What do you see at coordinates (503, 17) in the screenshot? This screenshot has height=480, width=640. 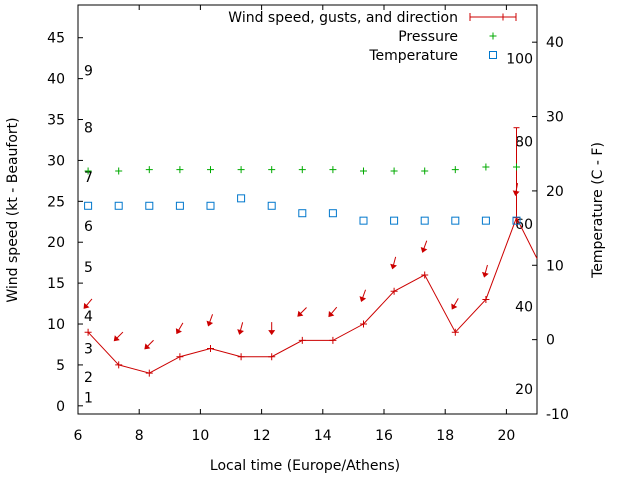 I see `legend-key-wind-point` at bounding box center [503, 17].